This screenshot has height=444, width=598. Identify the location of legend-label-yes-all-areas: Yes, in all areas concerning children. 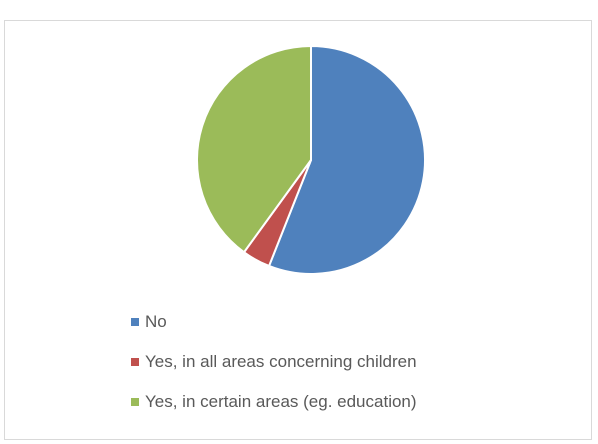
(281, 361).